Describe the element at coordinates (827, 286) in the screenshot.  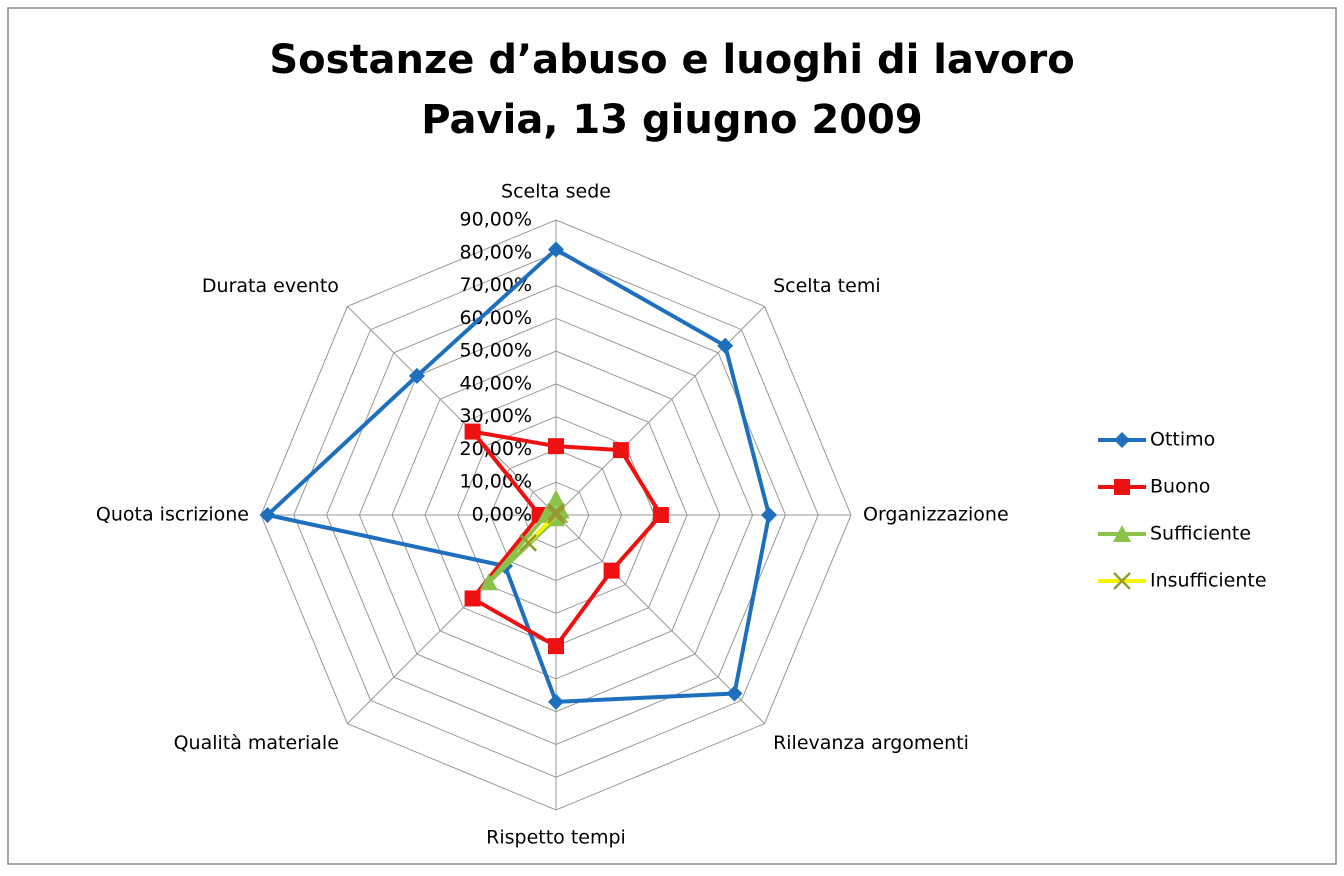
I see `category-label: Scelta temi` at that location.